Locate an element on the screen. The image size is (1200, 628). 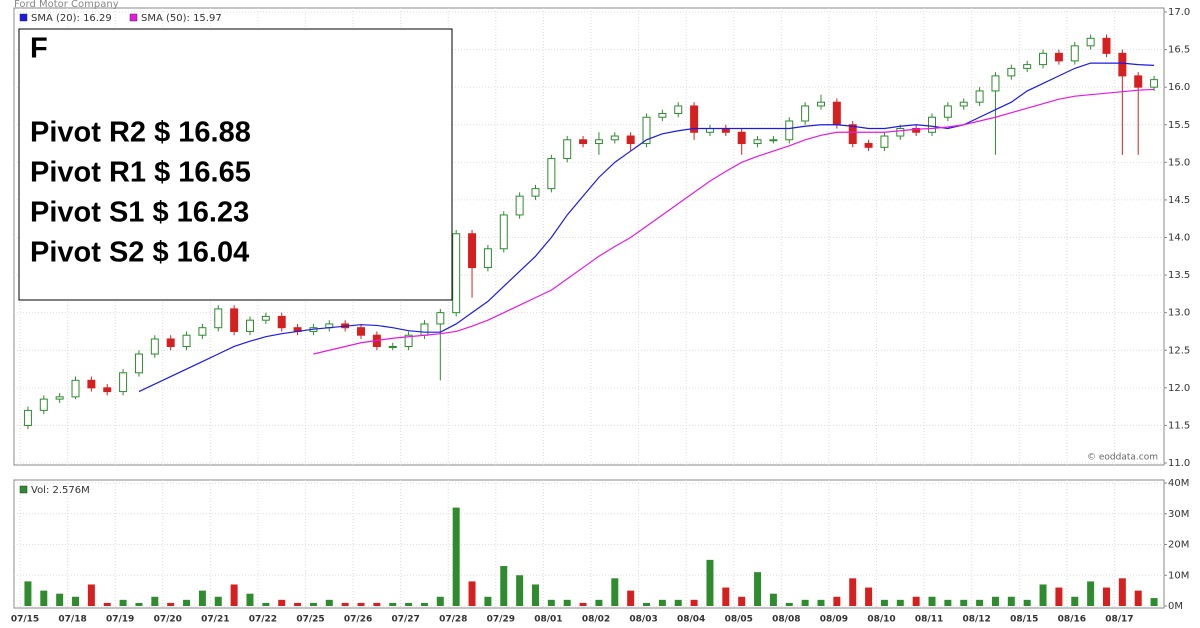
y-tick-label: 11.5 is located at coordinates (1179, 425).